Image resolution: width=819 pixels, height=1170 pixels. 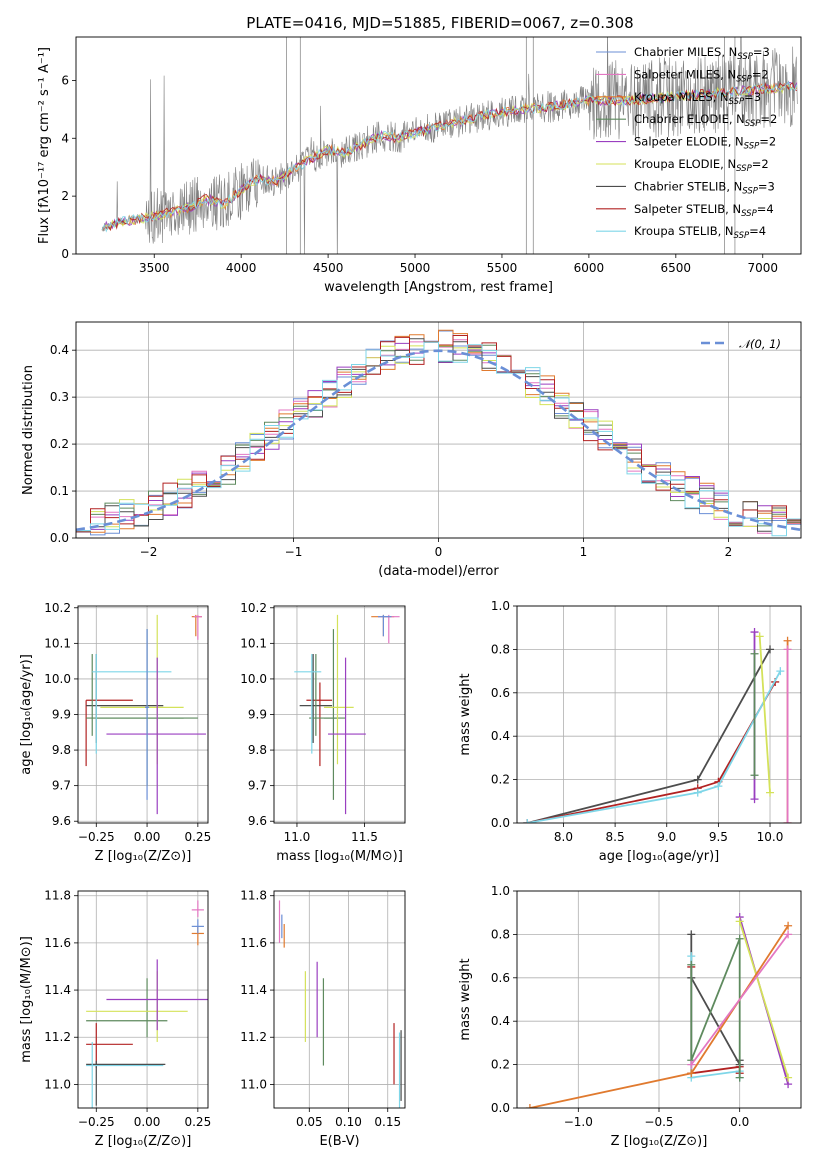 What do you see at coordinates (328, 268) in the screenshot?
I see `x-tick-label: 4500` at bounding box center [328, 268].